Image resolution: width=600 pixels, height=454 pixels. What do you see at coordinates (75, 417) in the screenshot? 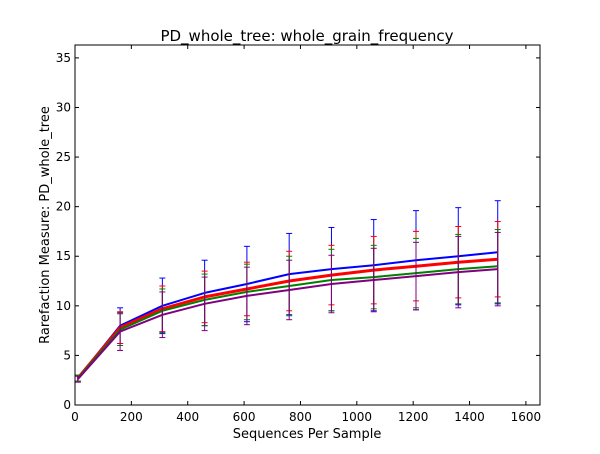
I see `x-tick-label: 0` at bounding box center [75, 417].